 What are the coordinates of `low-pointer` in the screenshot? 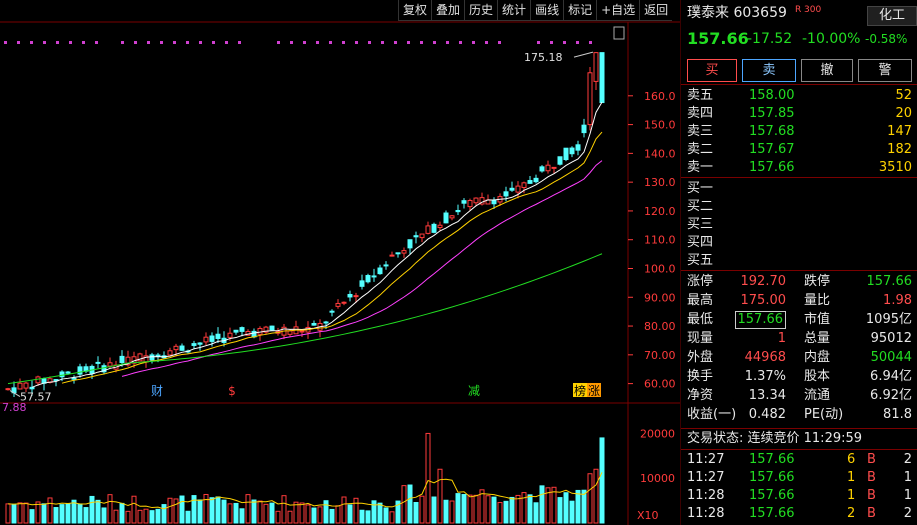 It's located at (15, 394).